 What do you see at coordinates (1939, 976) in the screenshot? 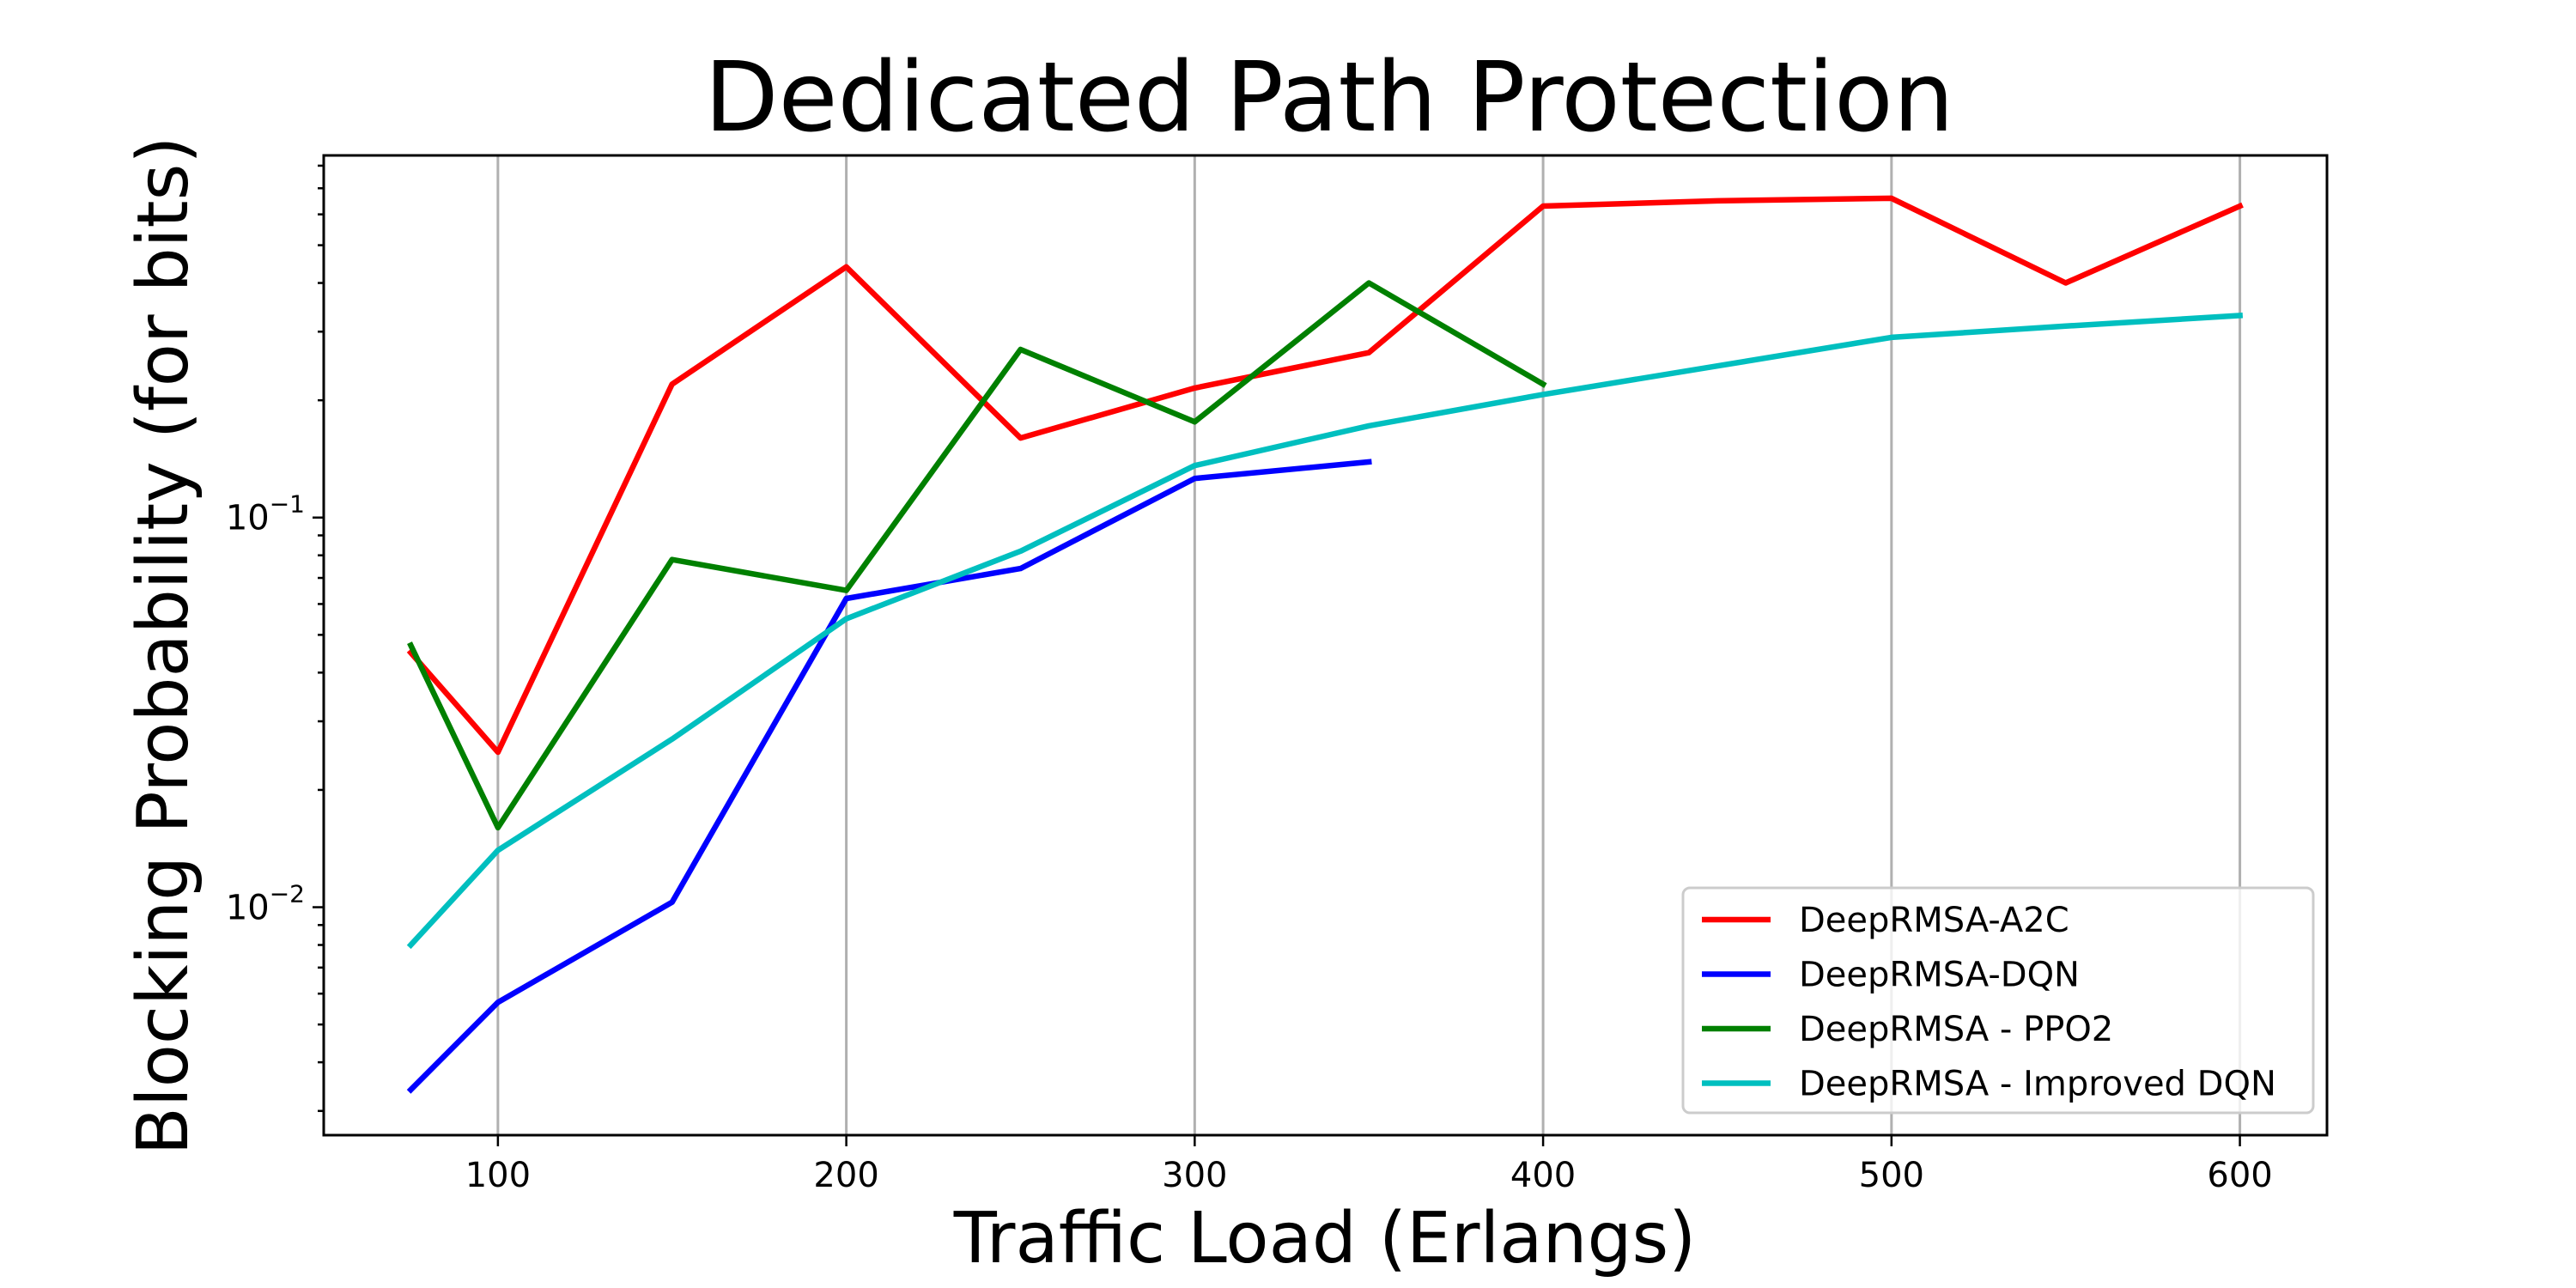
I see `legend-label-deeprmsa-dqn: DeepRMSA-DQN` at bounding box center [1939, 976].